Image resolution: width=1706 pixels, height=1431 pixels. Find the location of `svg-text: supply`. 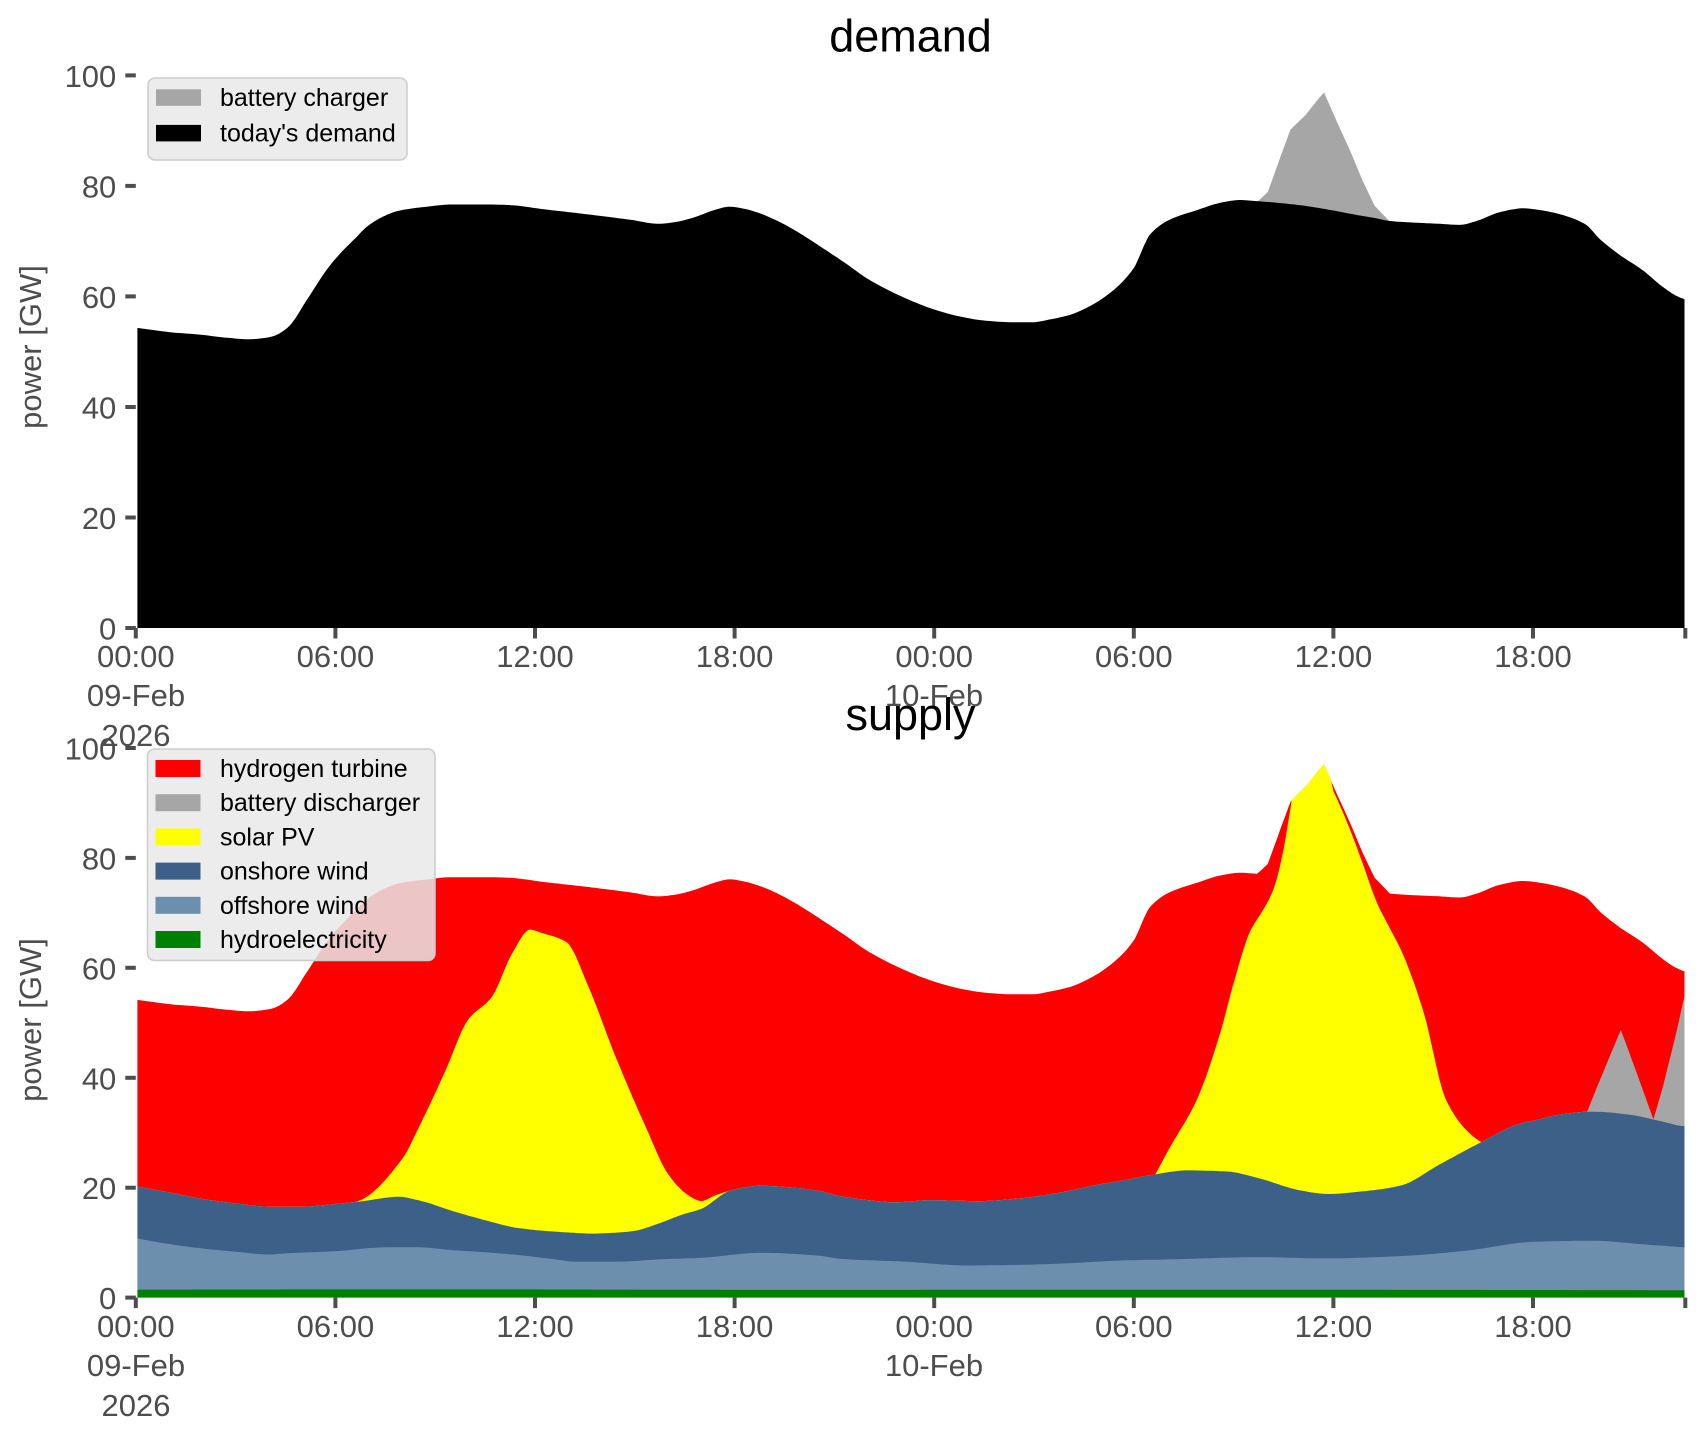

svg-text: supply is located at coordinates (910, 714).